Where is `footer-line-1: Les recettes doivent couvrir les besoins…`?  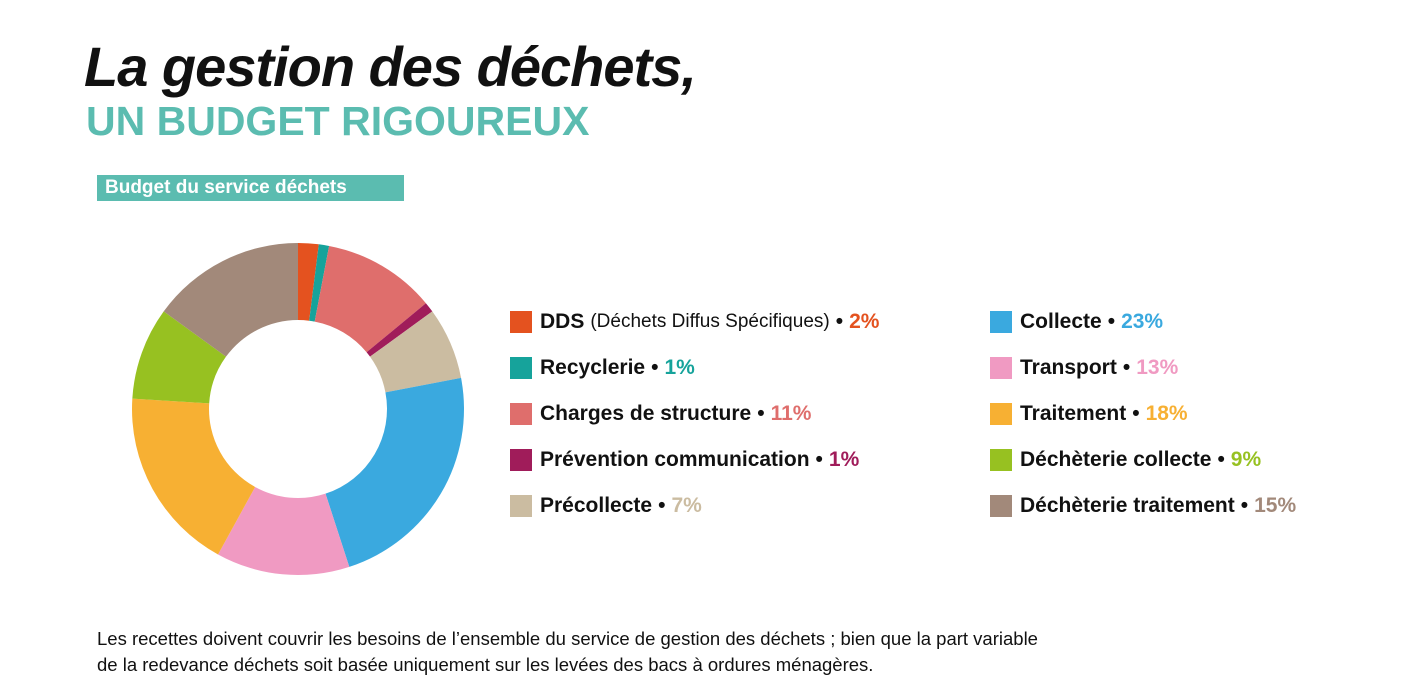
footer-line-1: Les recettes doivent couvrir les besoins… is located at coordinates (567, 638).